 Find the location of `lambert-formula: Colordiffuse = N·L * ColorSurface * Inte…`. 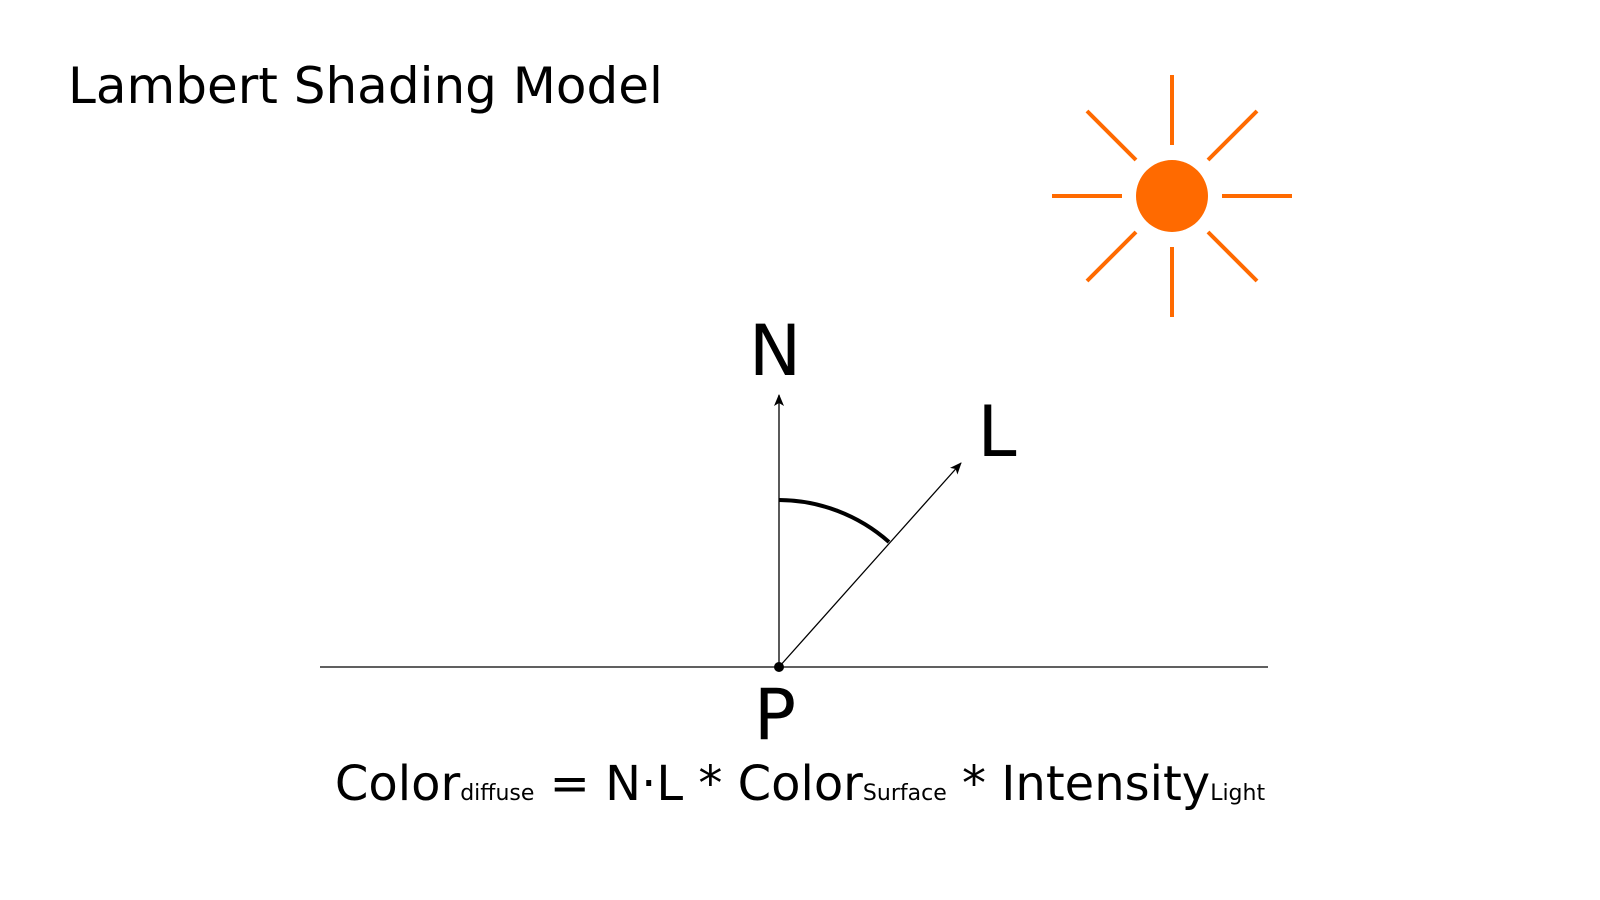

lambert-formula: Colordiffuse = N·L * ColorSurface * Inte… is located at coordinates (800, 789).